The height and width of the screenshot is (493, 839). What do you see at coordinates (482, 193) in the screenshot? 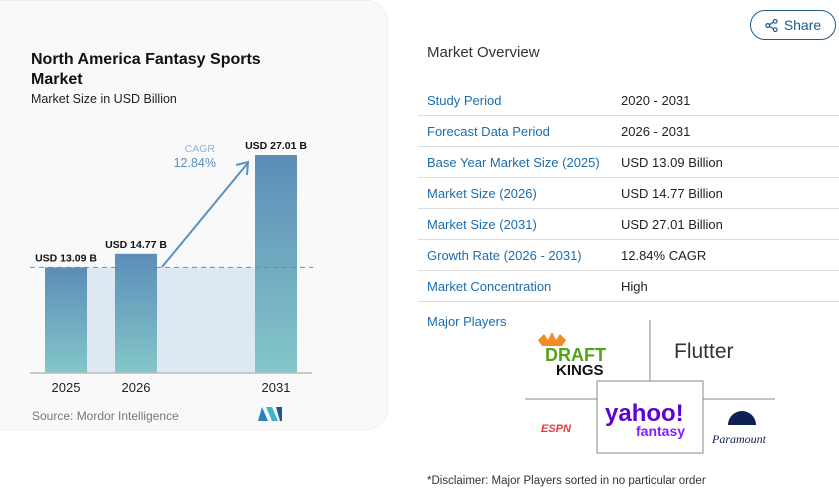
I see `row-label: Market Size (2026)` at bounding box center [482, 193].